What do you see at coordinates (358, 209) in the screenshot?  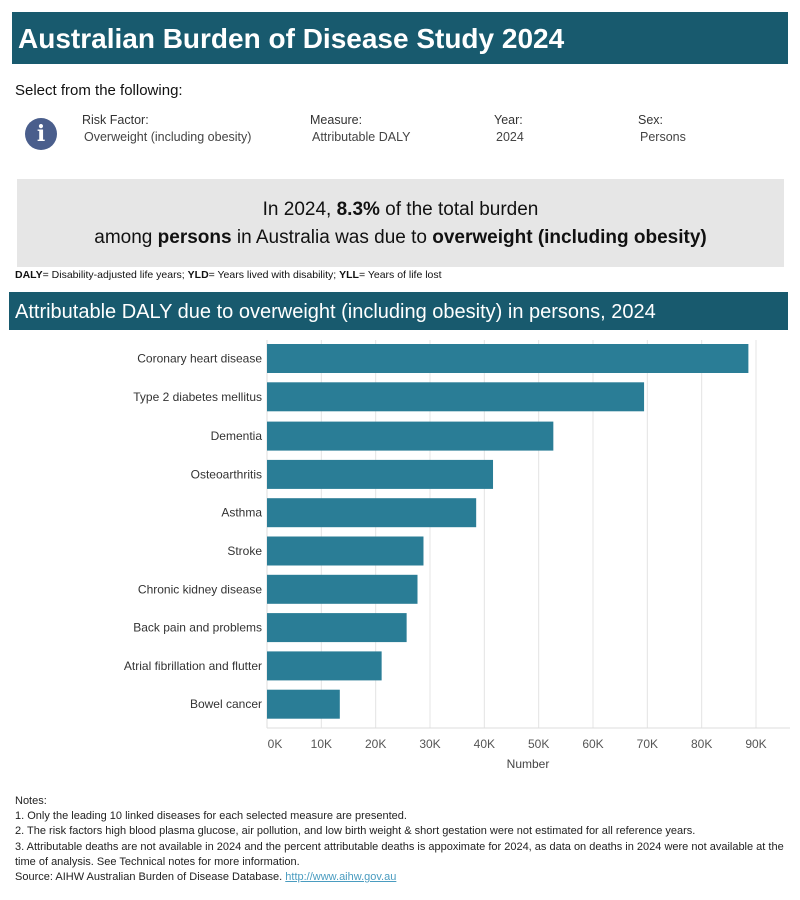 I see `summary-percent: 8.3%` at bounding box center [358, 209].